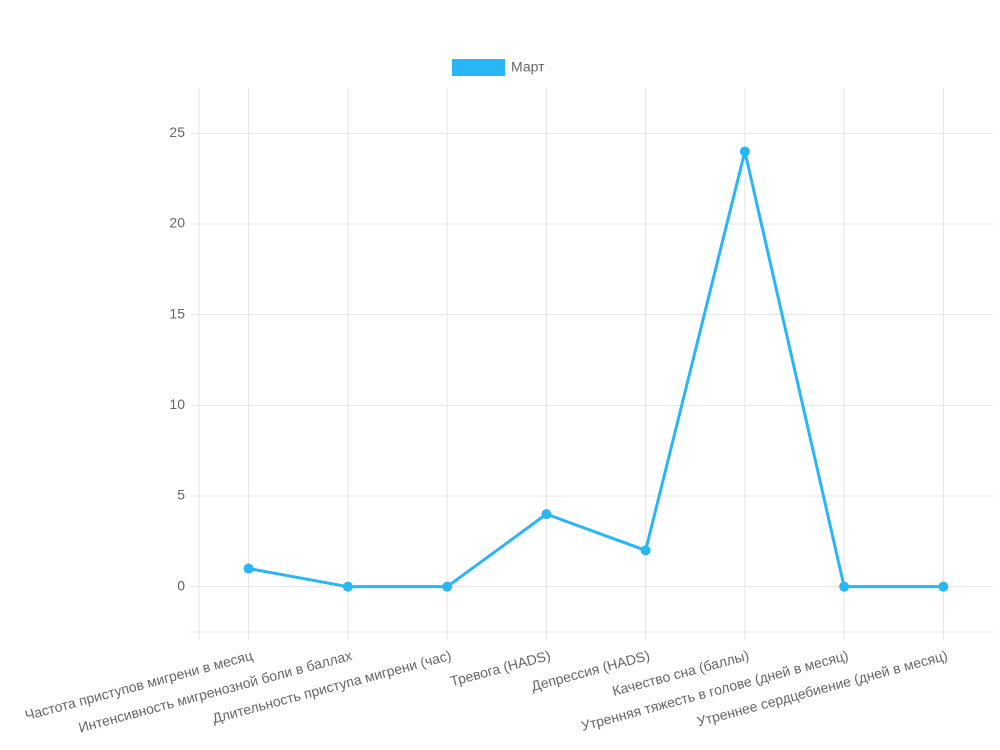 This screenshot has width=1000, height=750. Describe the element at coordinates (528, 67) in the screenshot. I see `legend-label: Март` at that location.